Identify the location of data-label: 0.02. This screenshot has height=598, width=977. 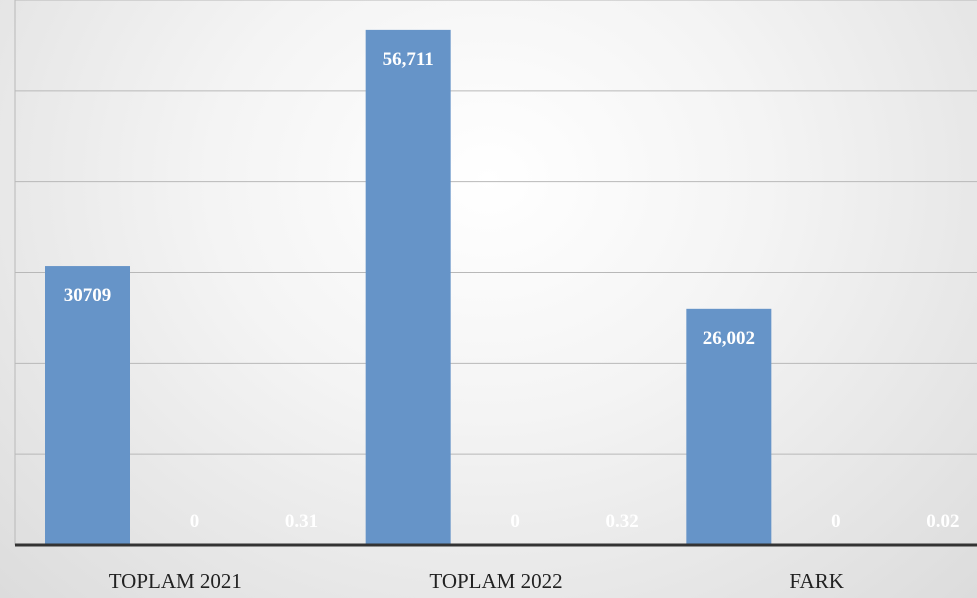
(942, 521).